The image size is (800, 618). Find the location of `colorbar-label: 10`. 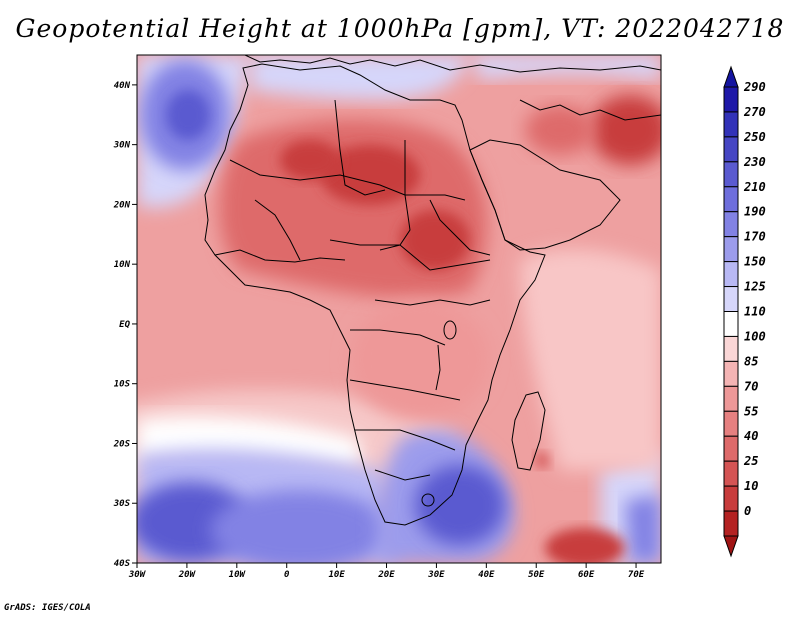

colorbar-label: 10 is located at coordinates (751, 486).